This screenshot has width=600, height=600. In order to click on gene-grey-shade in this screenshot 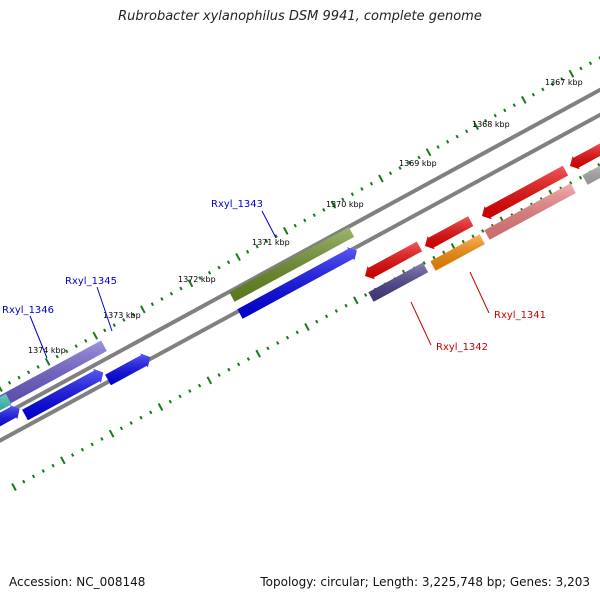, I will do `click(591, 175)`.